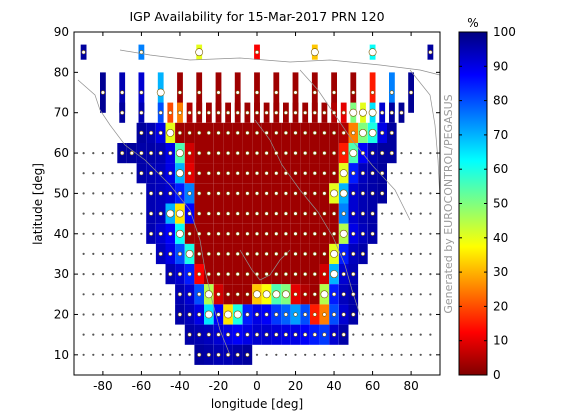  I want to click on colorbar-tick-label: 90, so click(500, 66).